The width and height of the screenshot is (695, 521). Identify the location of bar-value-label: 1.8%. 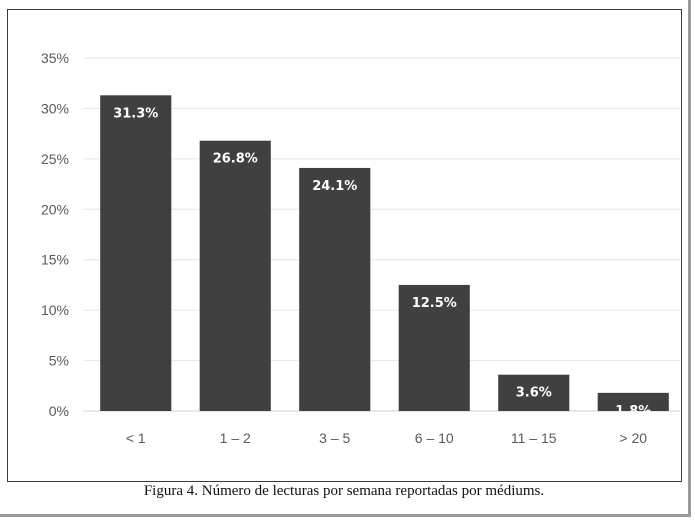
(633, 411).